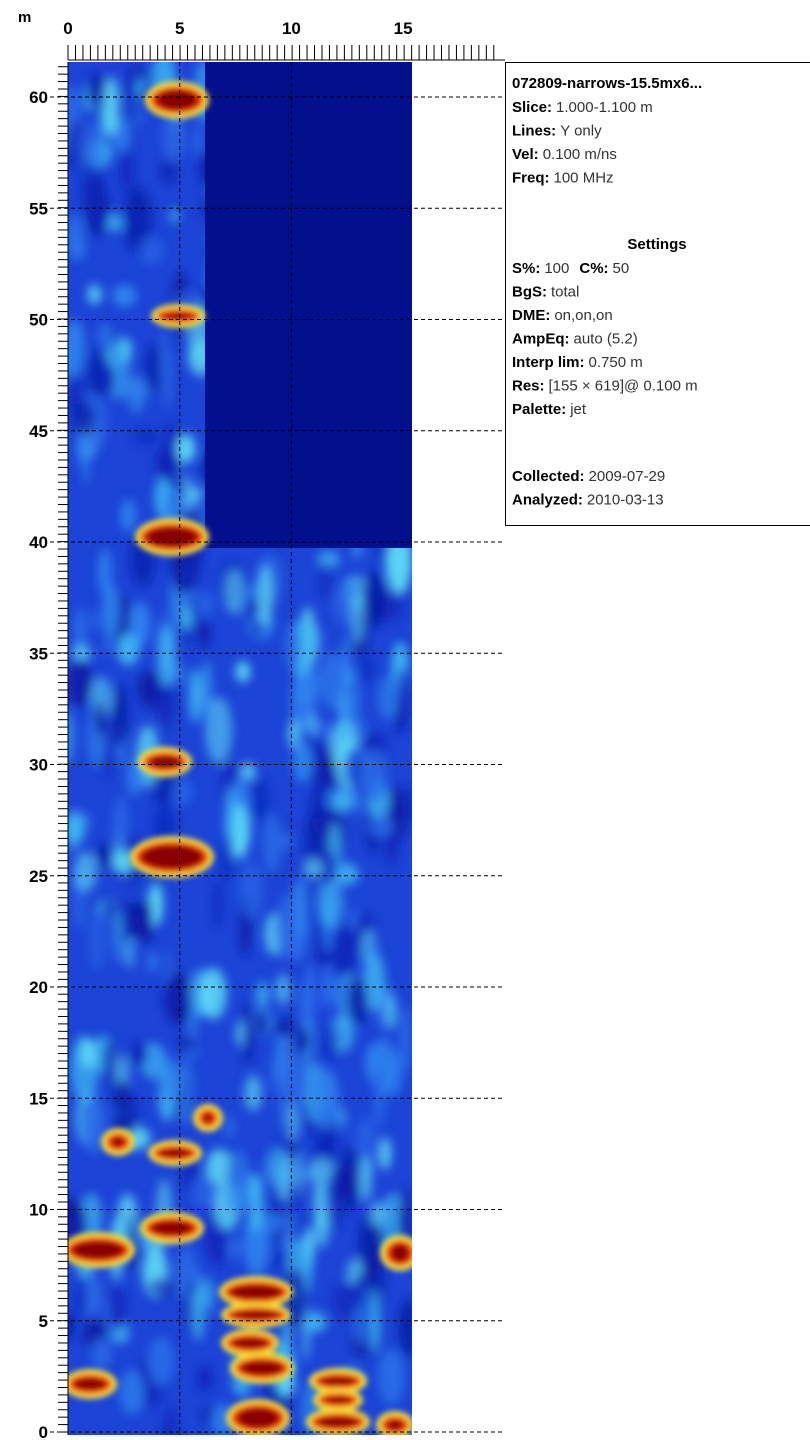  Describe the element at coordinates (67, 28) in the screenshot. I see `x-tick-label: 0` at that location.